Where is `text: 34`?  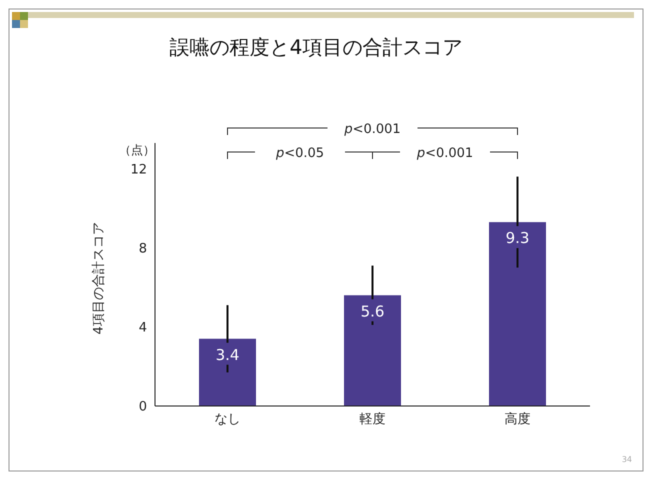 text: 34 is located at coordinates (627, 459).